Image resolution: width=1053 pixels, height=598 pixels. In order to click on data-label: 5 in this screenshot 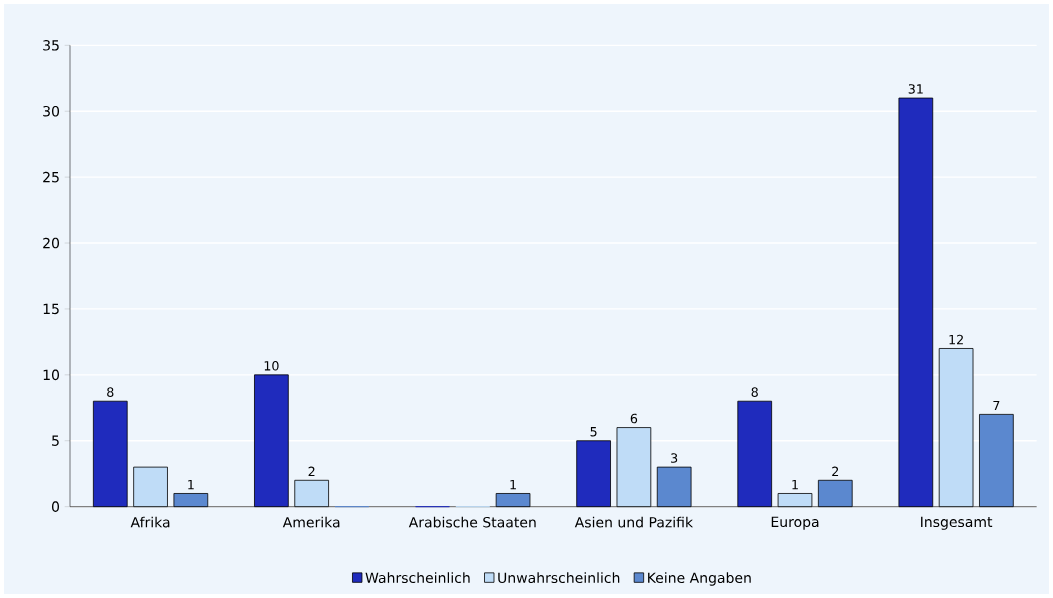, I will do `click(593, 432)`.